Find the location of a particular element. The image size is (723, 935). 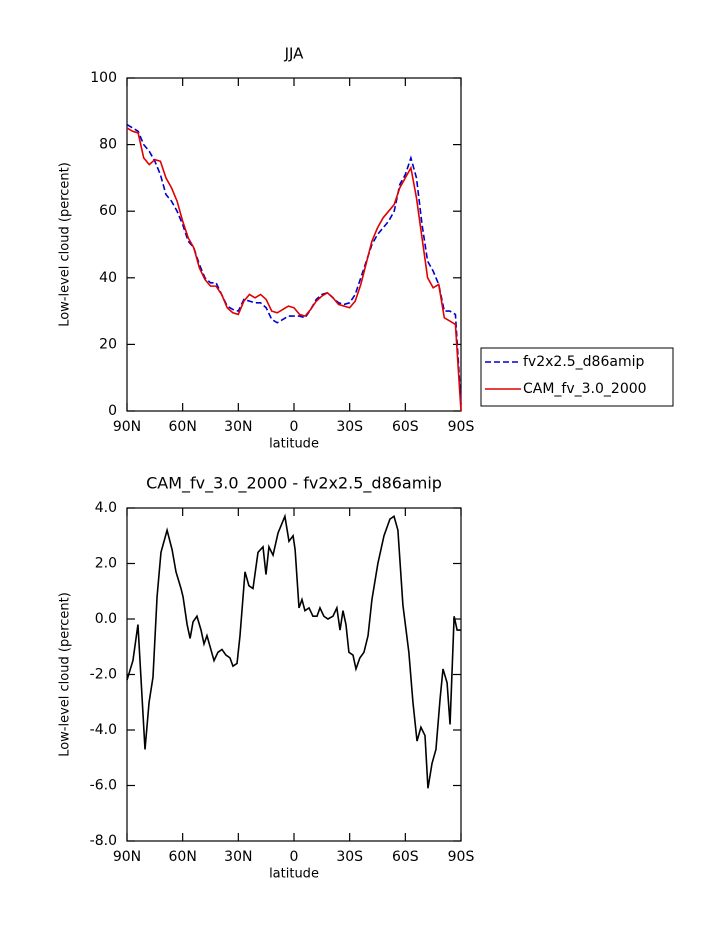

y-tick-label: 4.0 is located at coordinates (106, 508).